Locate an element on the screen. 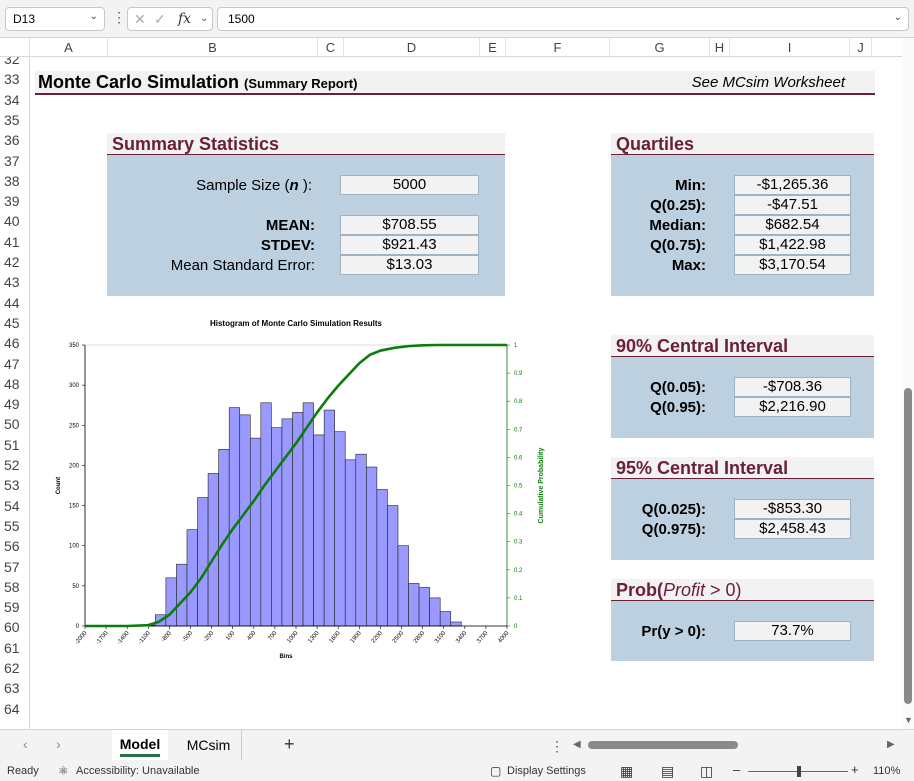 Image resolution: width=914 pixels, height=781 pixels. row-header: 48 is located at coordinates (12, 383).